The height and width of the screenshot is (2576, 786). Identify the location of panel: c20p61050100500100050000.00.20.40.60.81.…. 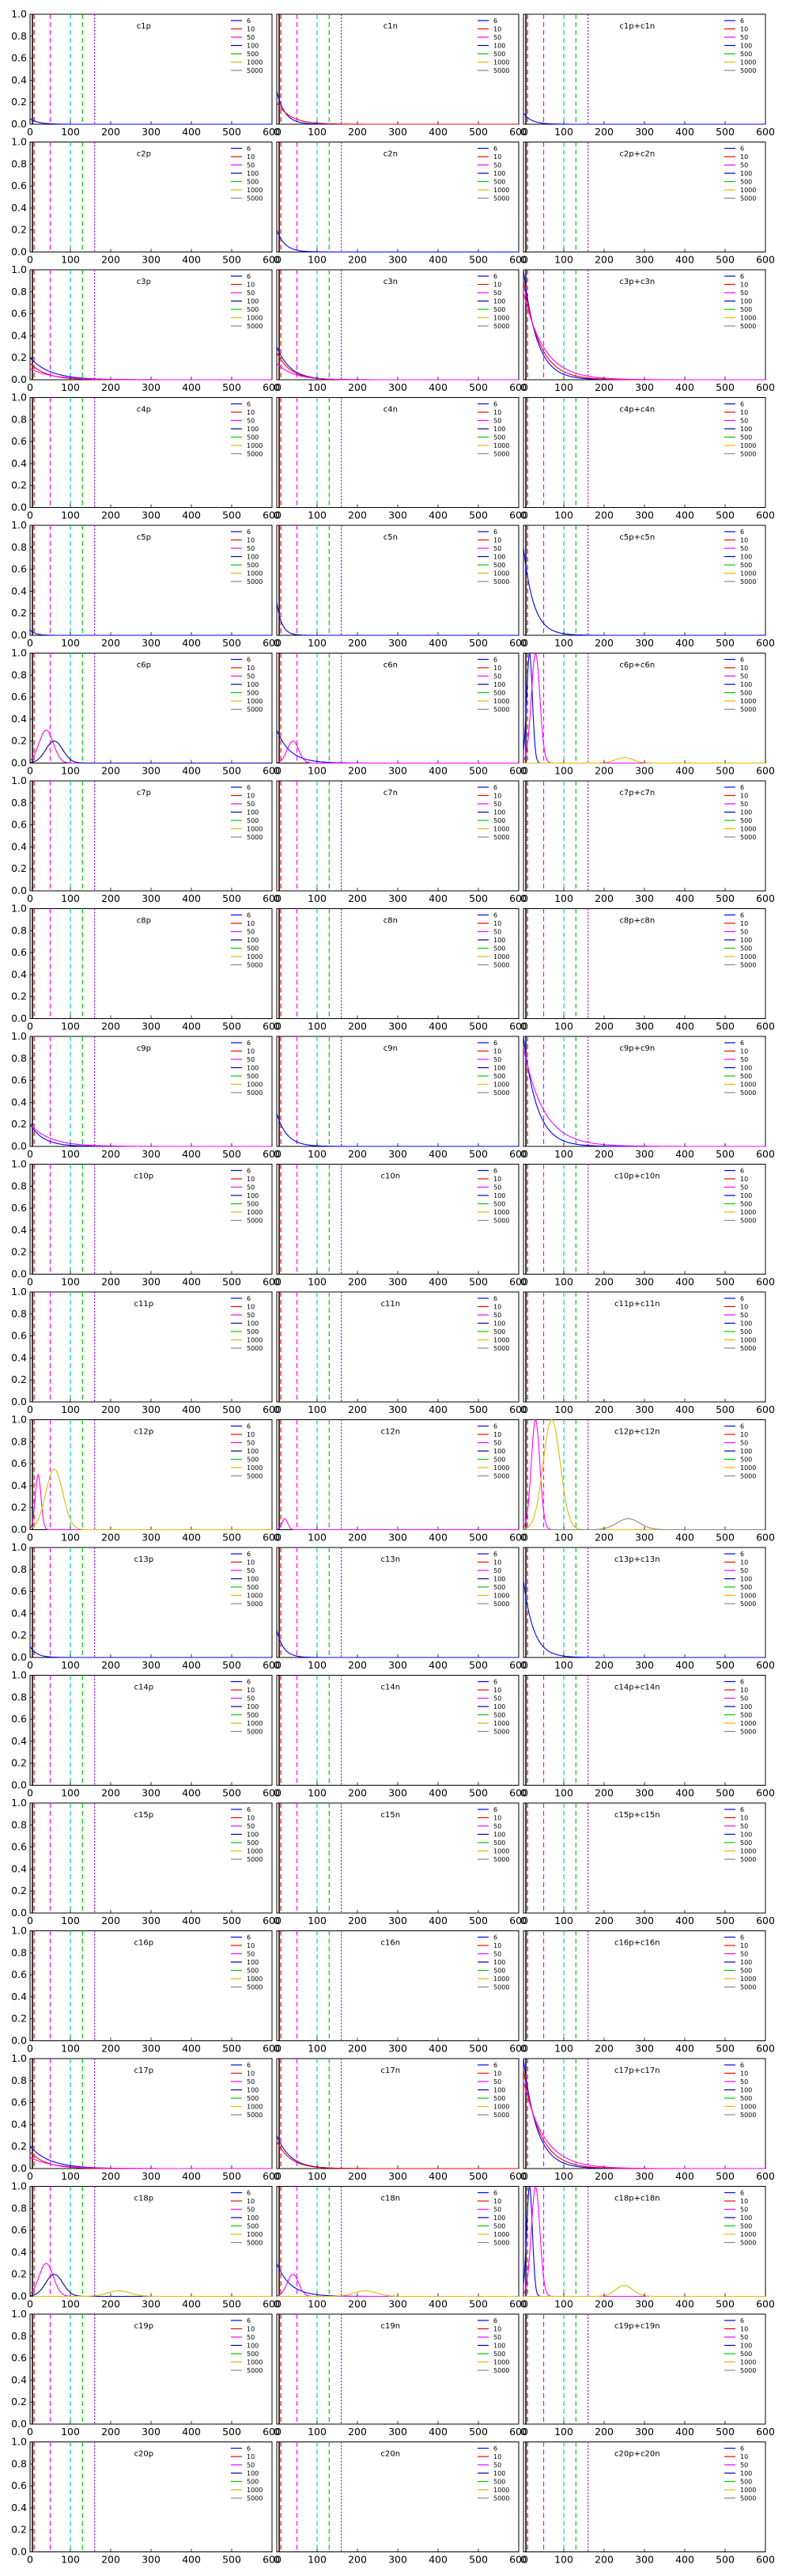
(146, 2501).